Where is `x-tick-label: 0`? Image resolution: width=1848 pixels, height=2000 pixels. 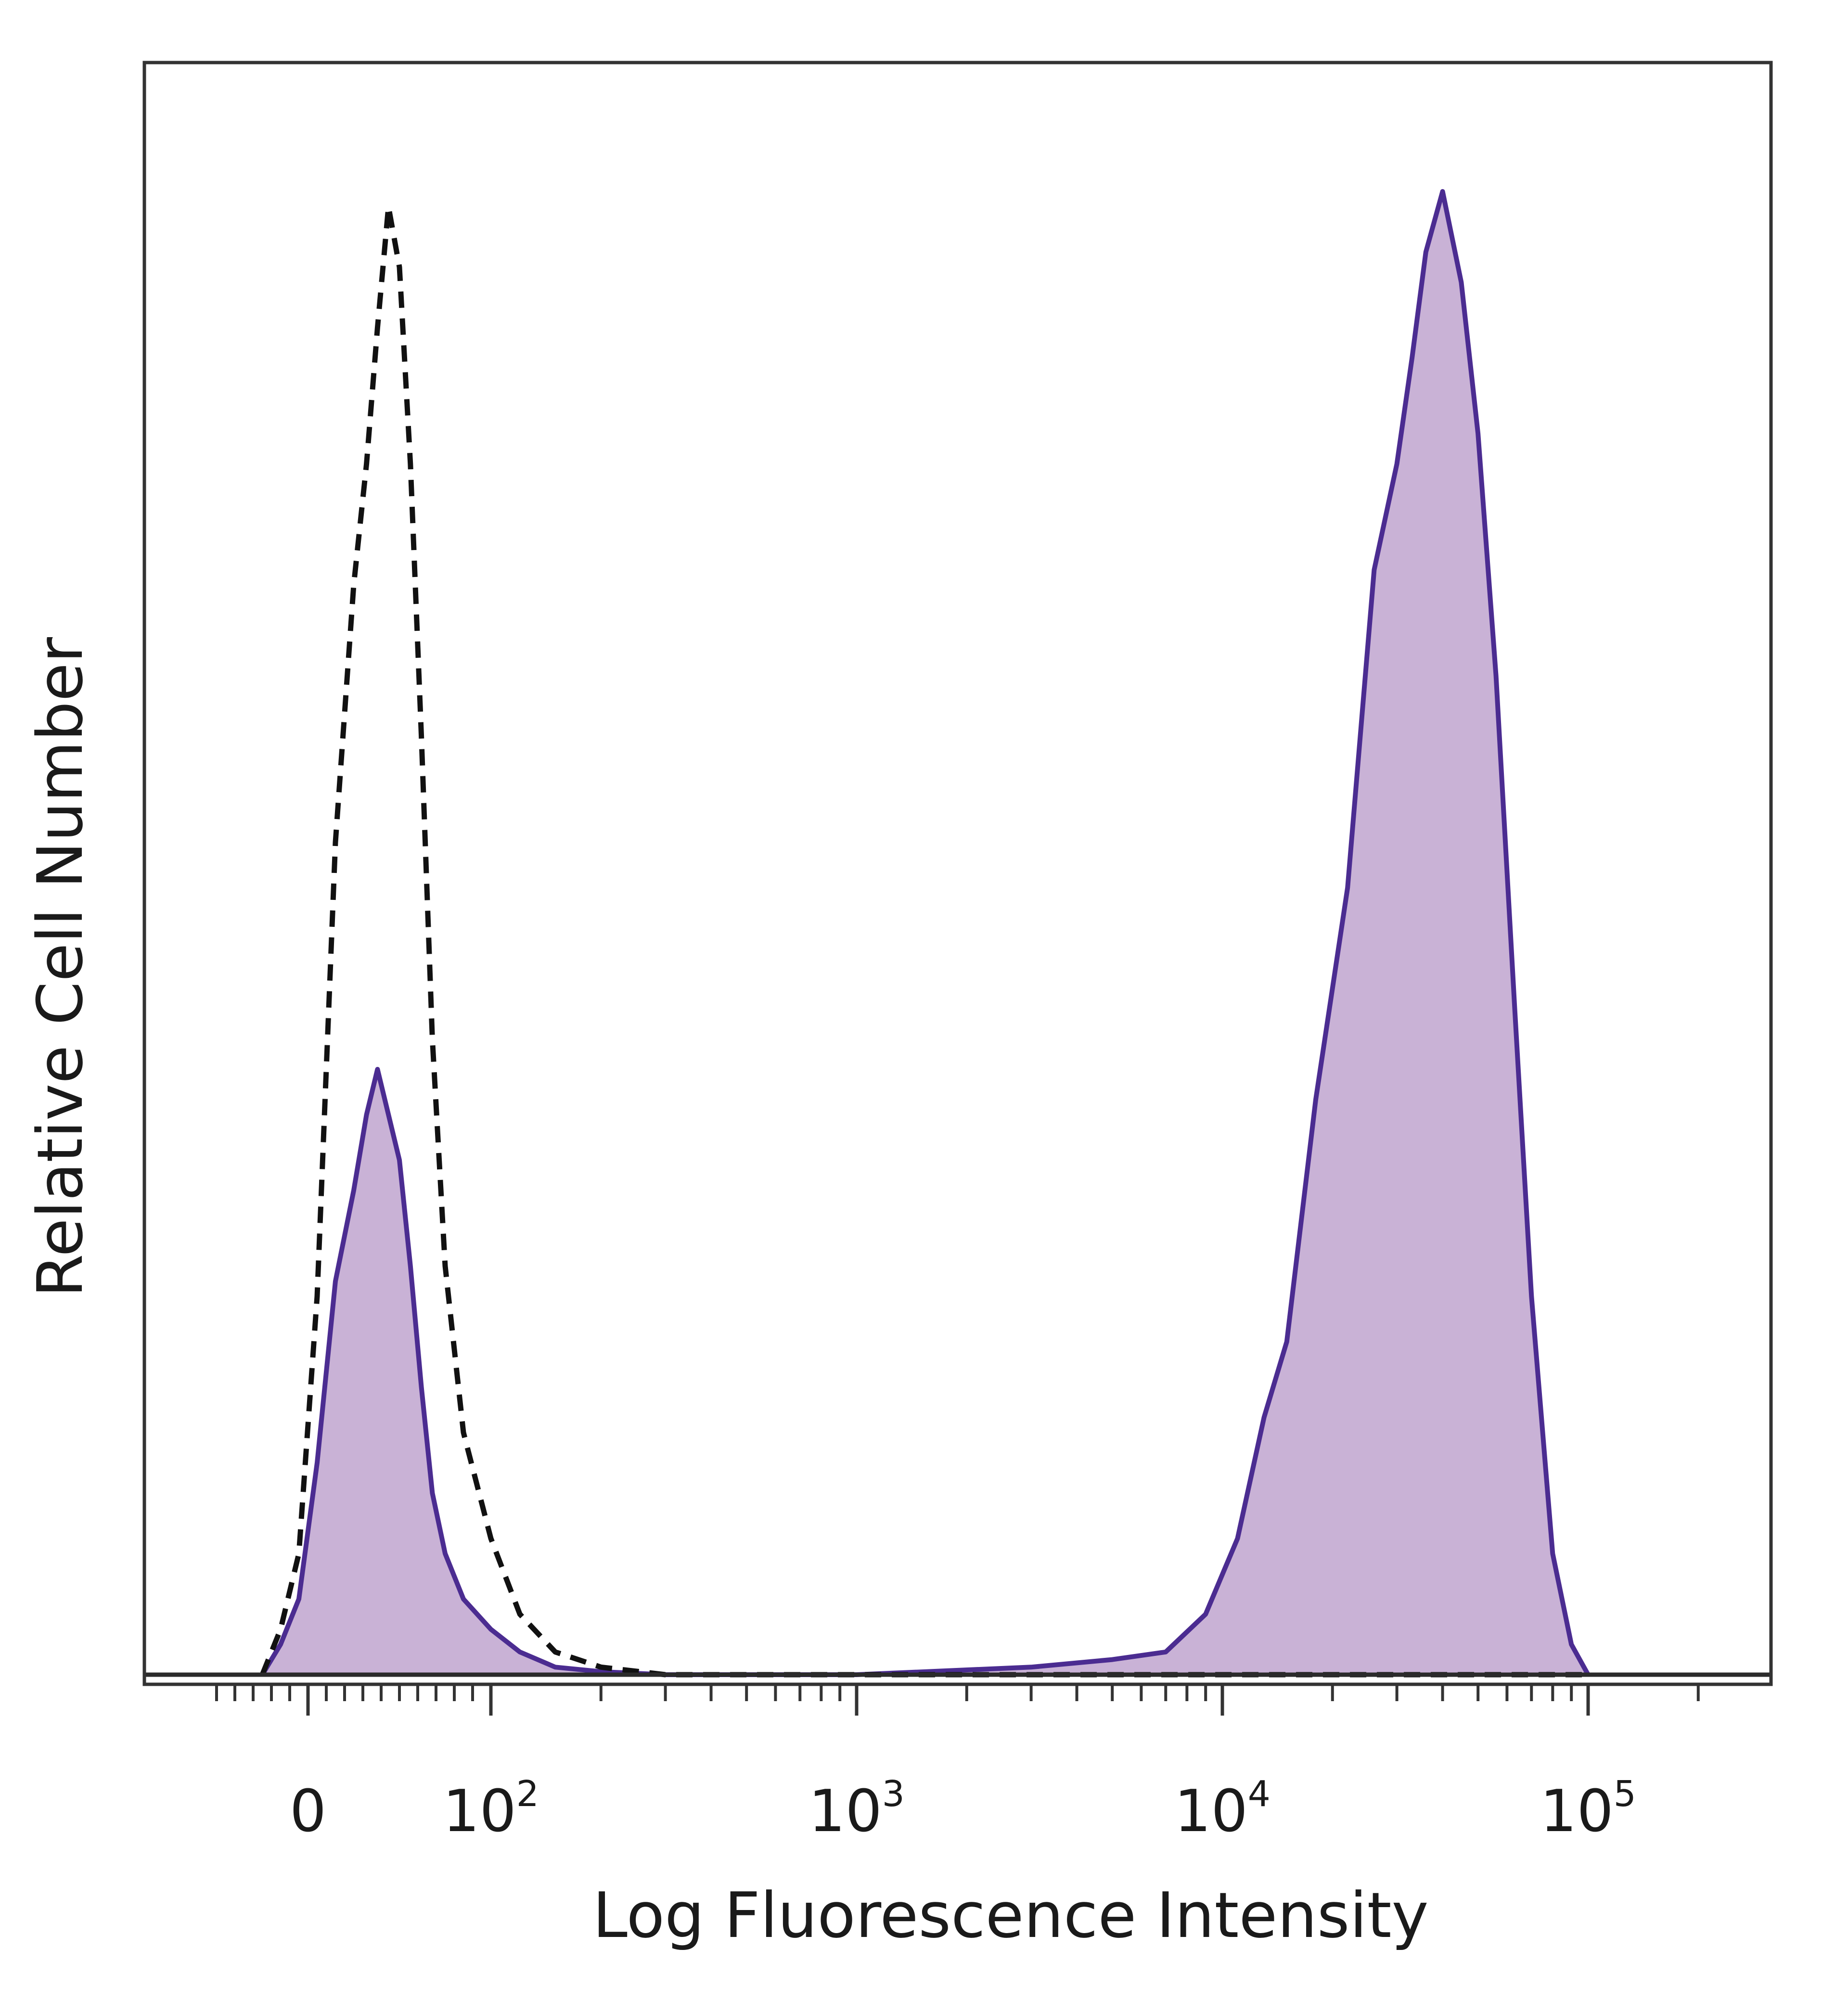
x-tick-label: 0 is located at coordinates (308, 1811).